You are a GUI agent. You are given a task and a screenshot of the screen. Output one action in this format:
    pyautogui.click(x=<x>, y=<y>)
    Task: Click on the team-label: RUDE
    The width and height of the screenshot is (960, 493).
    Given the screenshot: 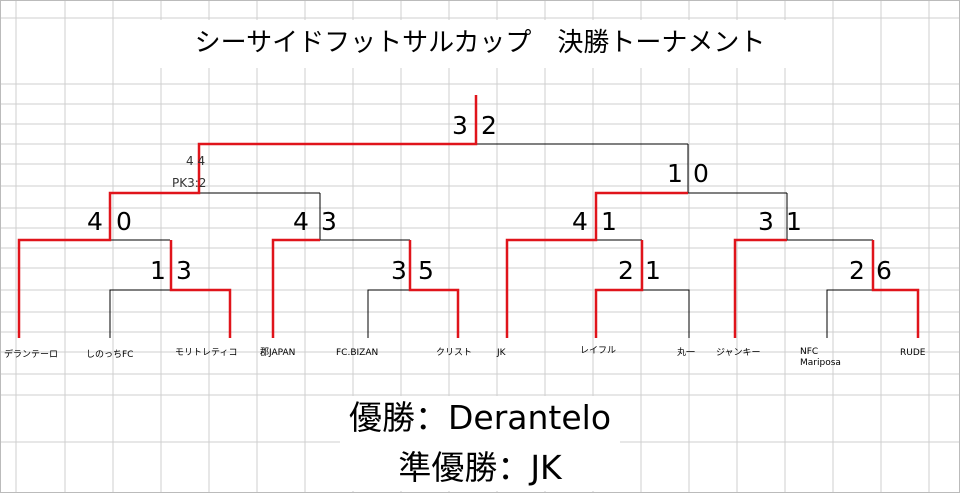 What is the action you would take?
    pyautogui.click(x=913, y=353)
    